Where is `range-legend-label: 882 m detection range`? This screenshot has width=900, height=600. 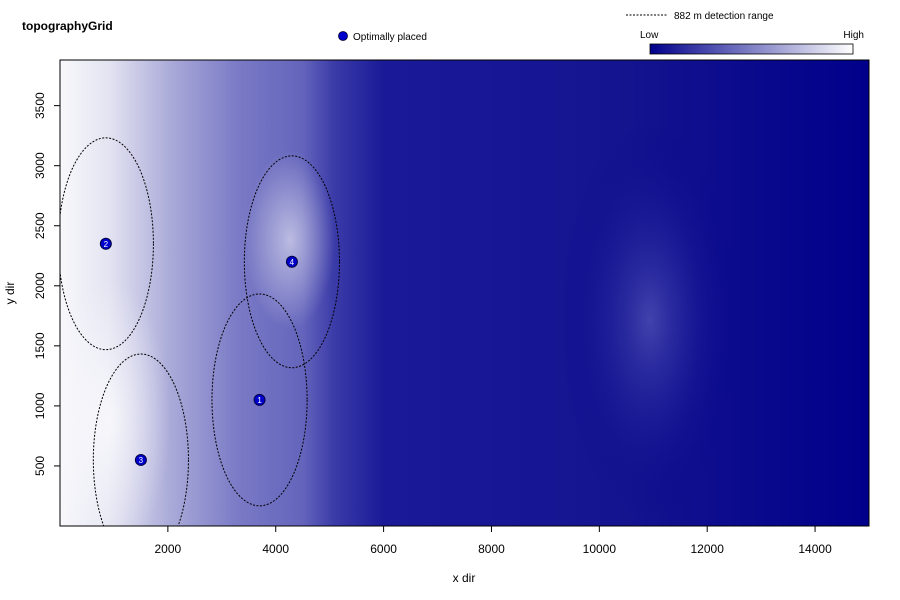
range-legend-label: 882 m detection range is located at coordinates (724, 16).